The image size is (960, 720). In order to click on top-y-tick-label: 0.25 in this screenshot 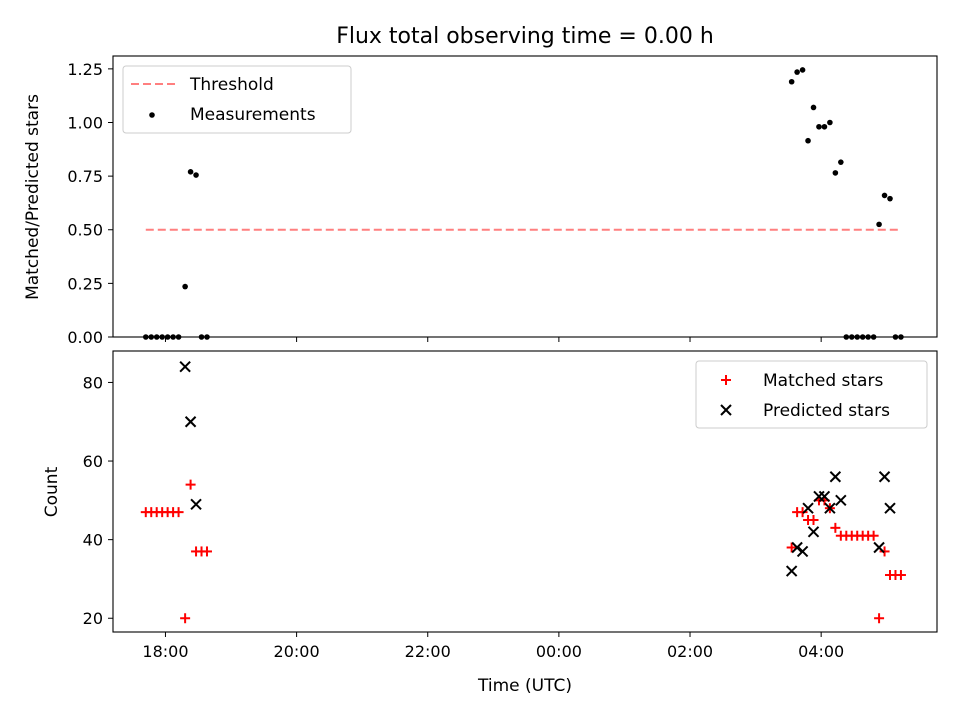, I will do `click(85, 283)`.